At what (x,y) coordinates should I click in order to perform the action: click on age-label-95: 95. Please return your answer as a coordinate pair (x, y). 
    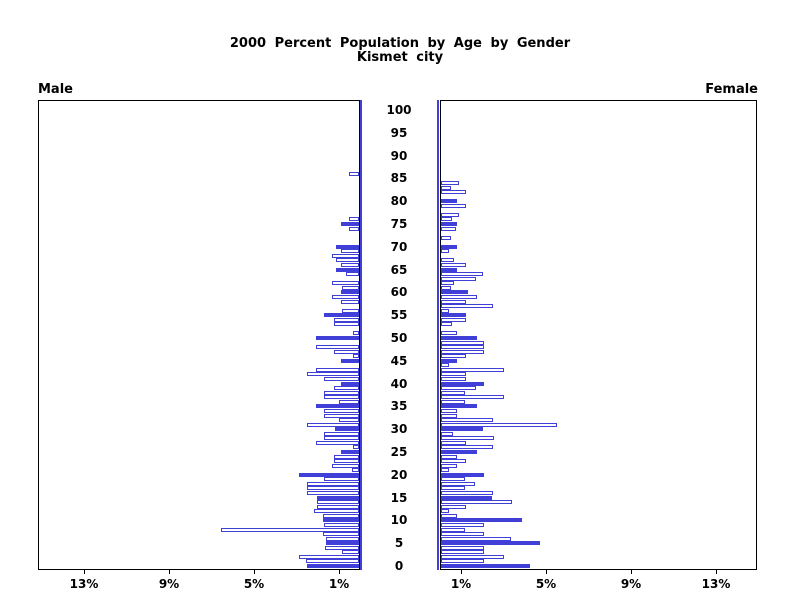
    Looking at the image, I should click on (399, 133).